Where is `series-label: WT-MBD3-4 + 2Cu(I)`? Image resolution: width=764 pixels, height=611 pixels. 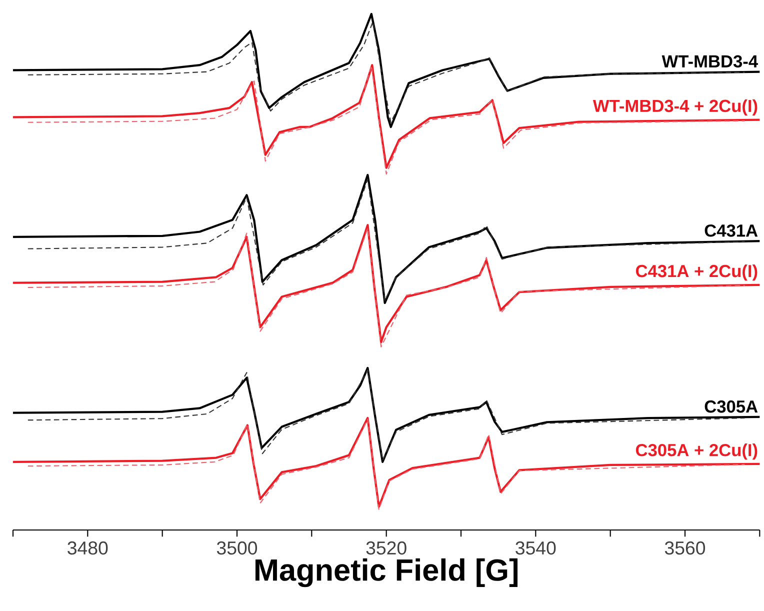
series-label: WT-MBD3-4 + 2Cu(I) is located at coordinates (675, 107).